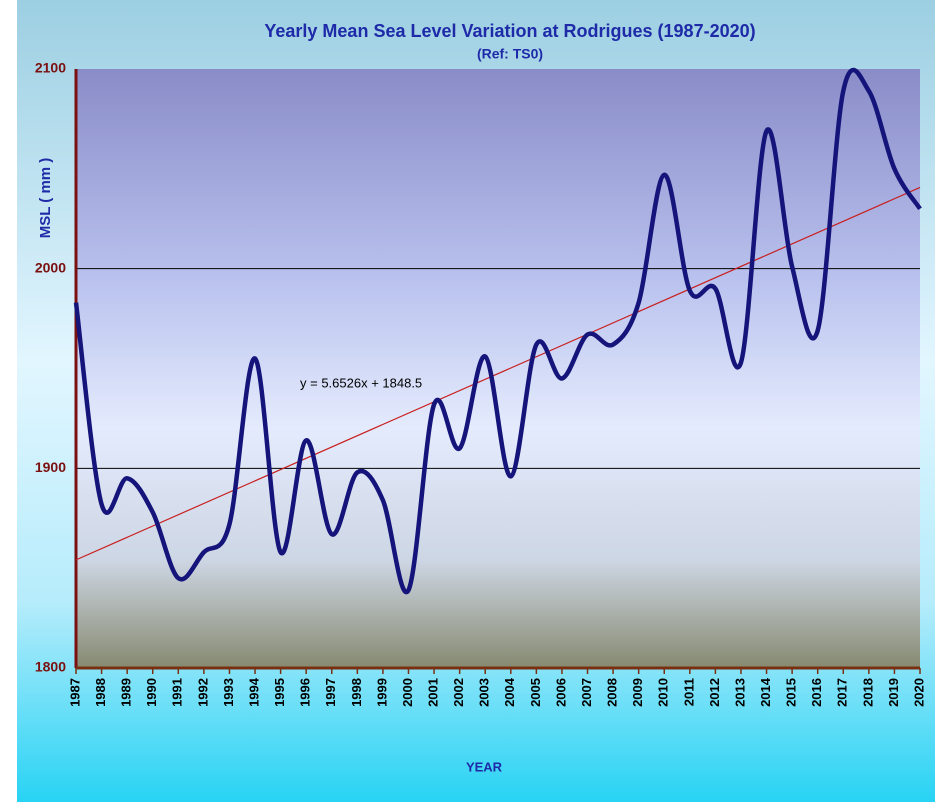 The width and height of the screenshot is (935, 802). Describe the element at coordinates (458, 692) in the screenshot. I see `x-tick-label: 2002` at that location.